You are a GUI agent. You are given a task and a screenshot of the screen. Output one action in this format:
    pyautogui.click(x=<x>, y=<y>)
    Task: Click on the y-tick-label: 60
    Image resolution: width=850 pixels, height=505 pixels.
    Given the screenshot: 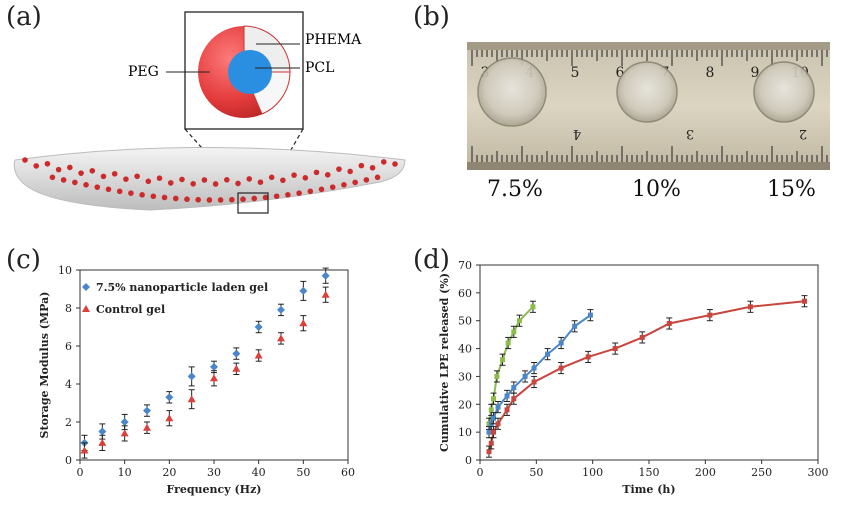 What is the action you would take?
    pyautogui.click(x=465, y=293)
    